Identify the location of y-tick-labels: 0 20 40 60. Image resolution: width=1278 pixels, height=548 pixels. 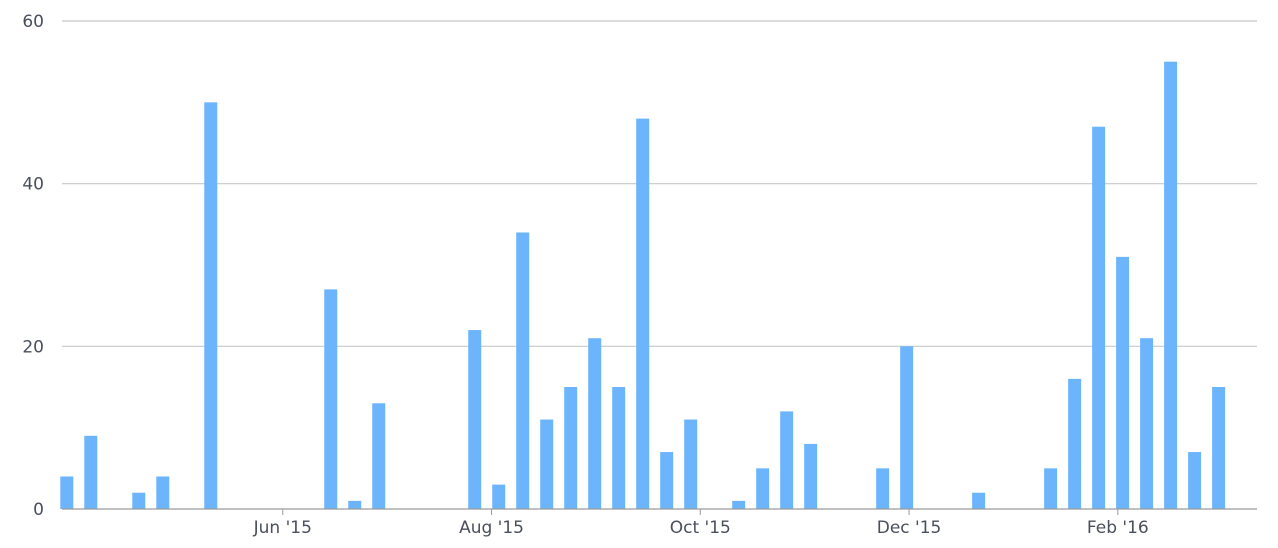
(33, 266).